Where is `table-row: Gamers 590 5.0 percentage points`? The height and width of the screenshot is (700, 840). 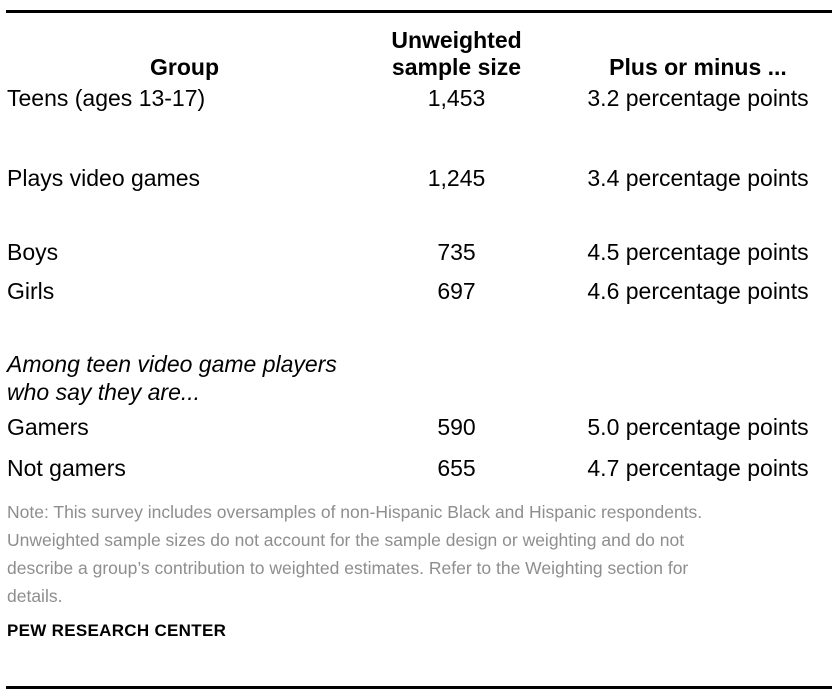
table-row: Gamers 590 5.0 percentage points is located at coordinates (420, 427).